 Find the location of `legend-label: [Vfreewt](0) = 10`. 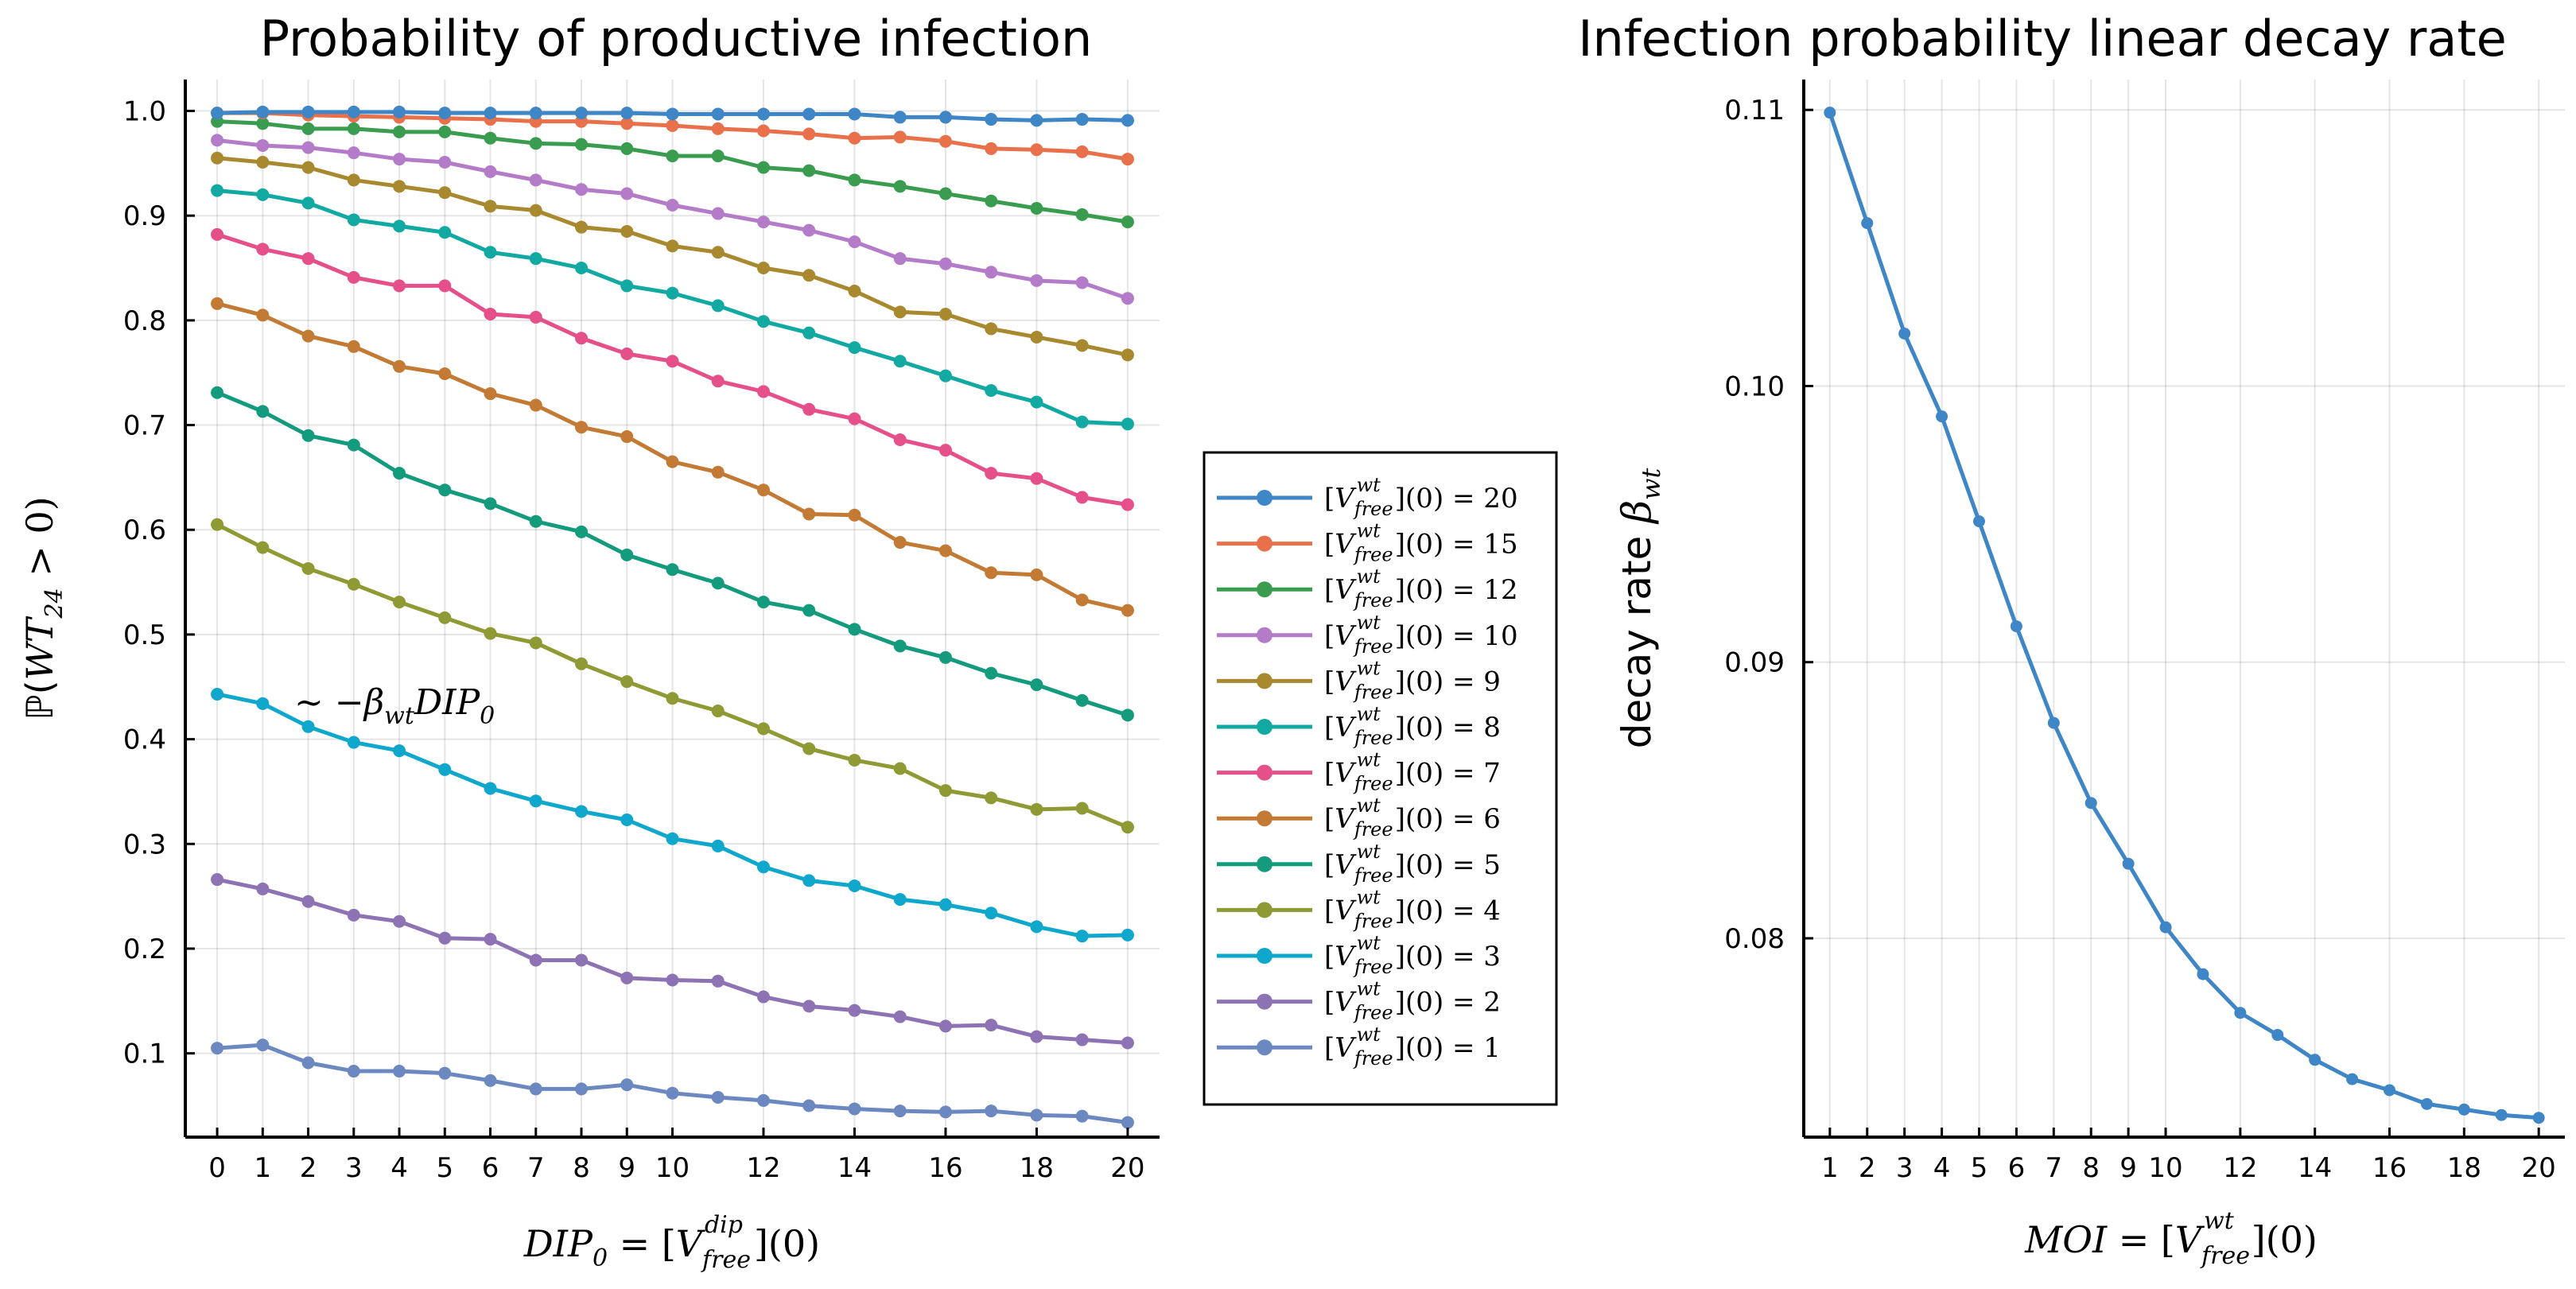

legend-label: [Vfreewt](0) = 10 is located at coordinates (1421, 634).